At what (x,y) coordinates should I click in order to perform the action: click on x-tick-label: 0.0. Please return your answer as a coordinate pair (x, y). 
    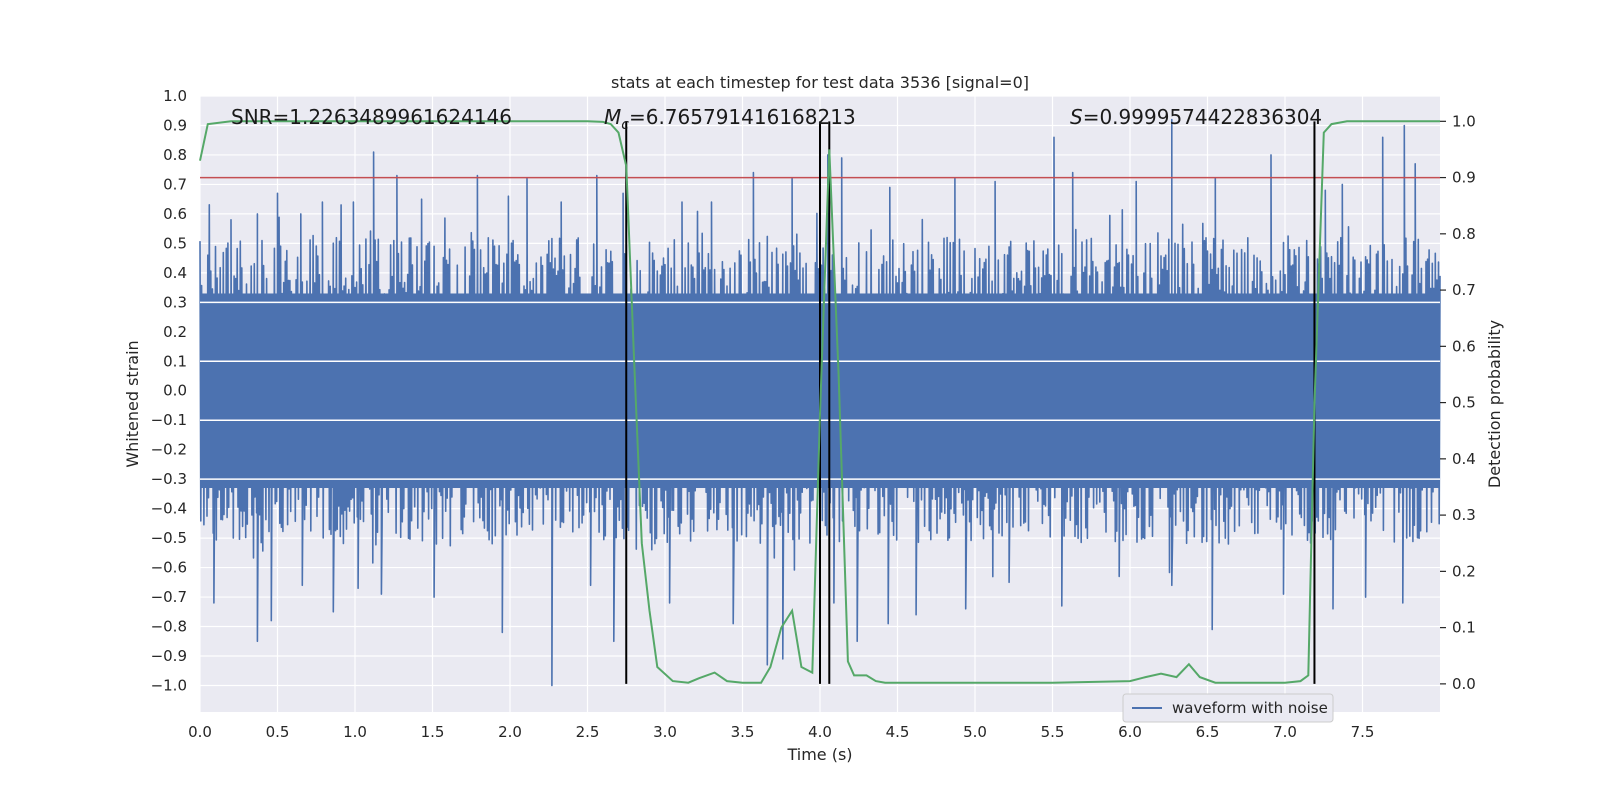
    Looking at the image, I should click on (200, 732).